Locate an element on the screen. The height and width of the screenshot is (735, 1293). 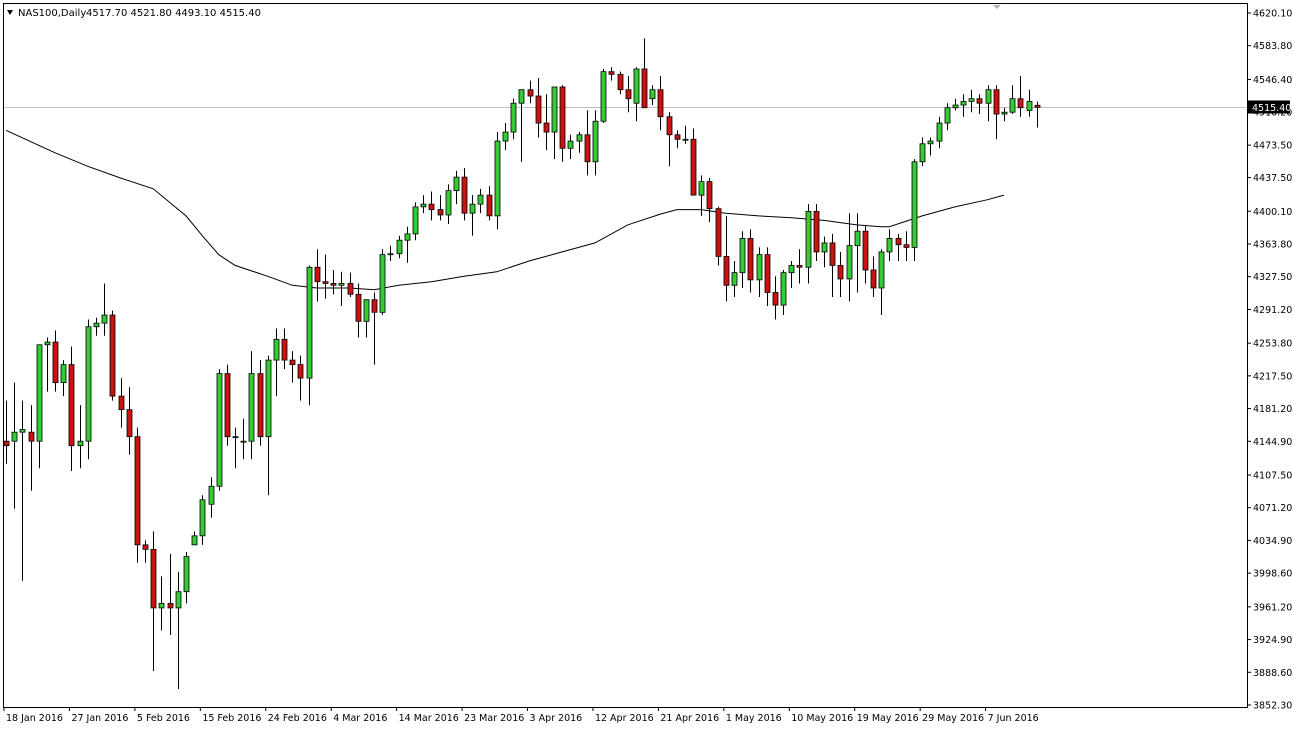
chart-shift-marker-icon is located at coordinates (997, 7).